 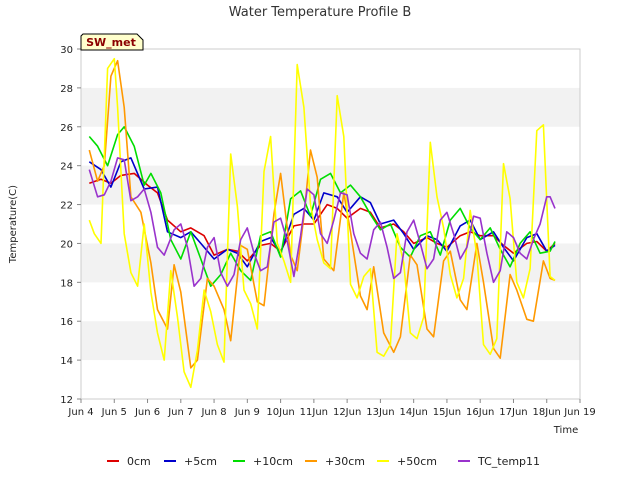 I want to click on x-tick-label: Jun 19, so click(x=579, y=412).